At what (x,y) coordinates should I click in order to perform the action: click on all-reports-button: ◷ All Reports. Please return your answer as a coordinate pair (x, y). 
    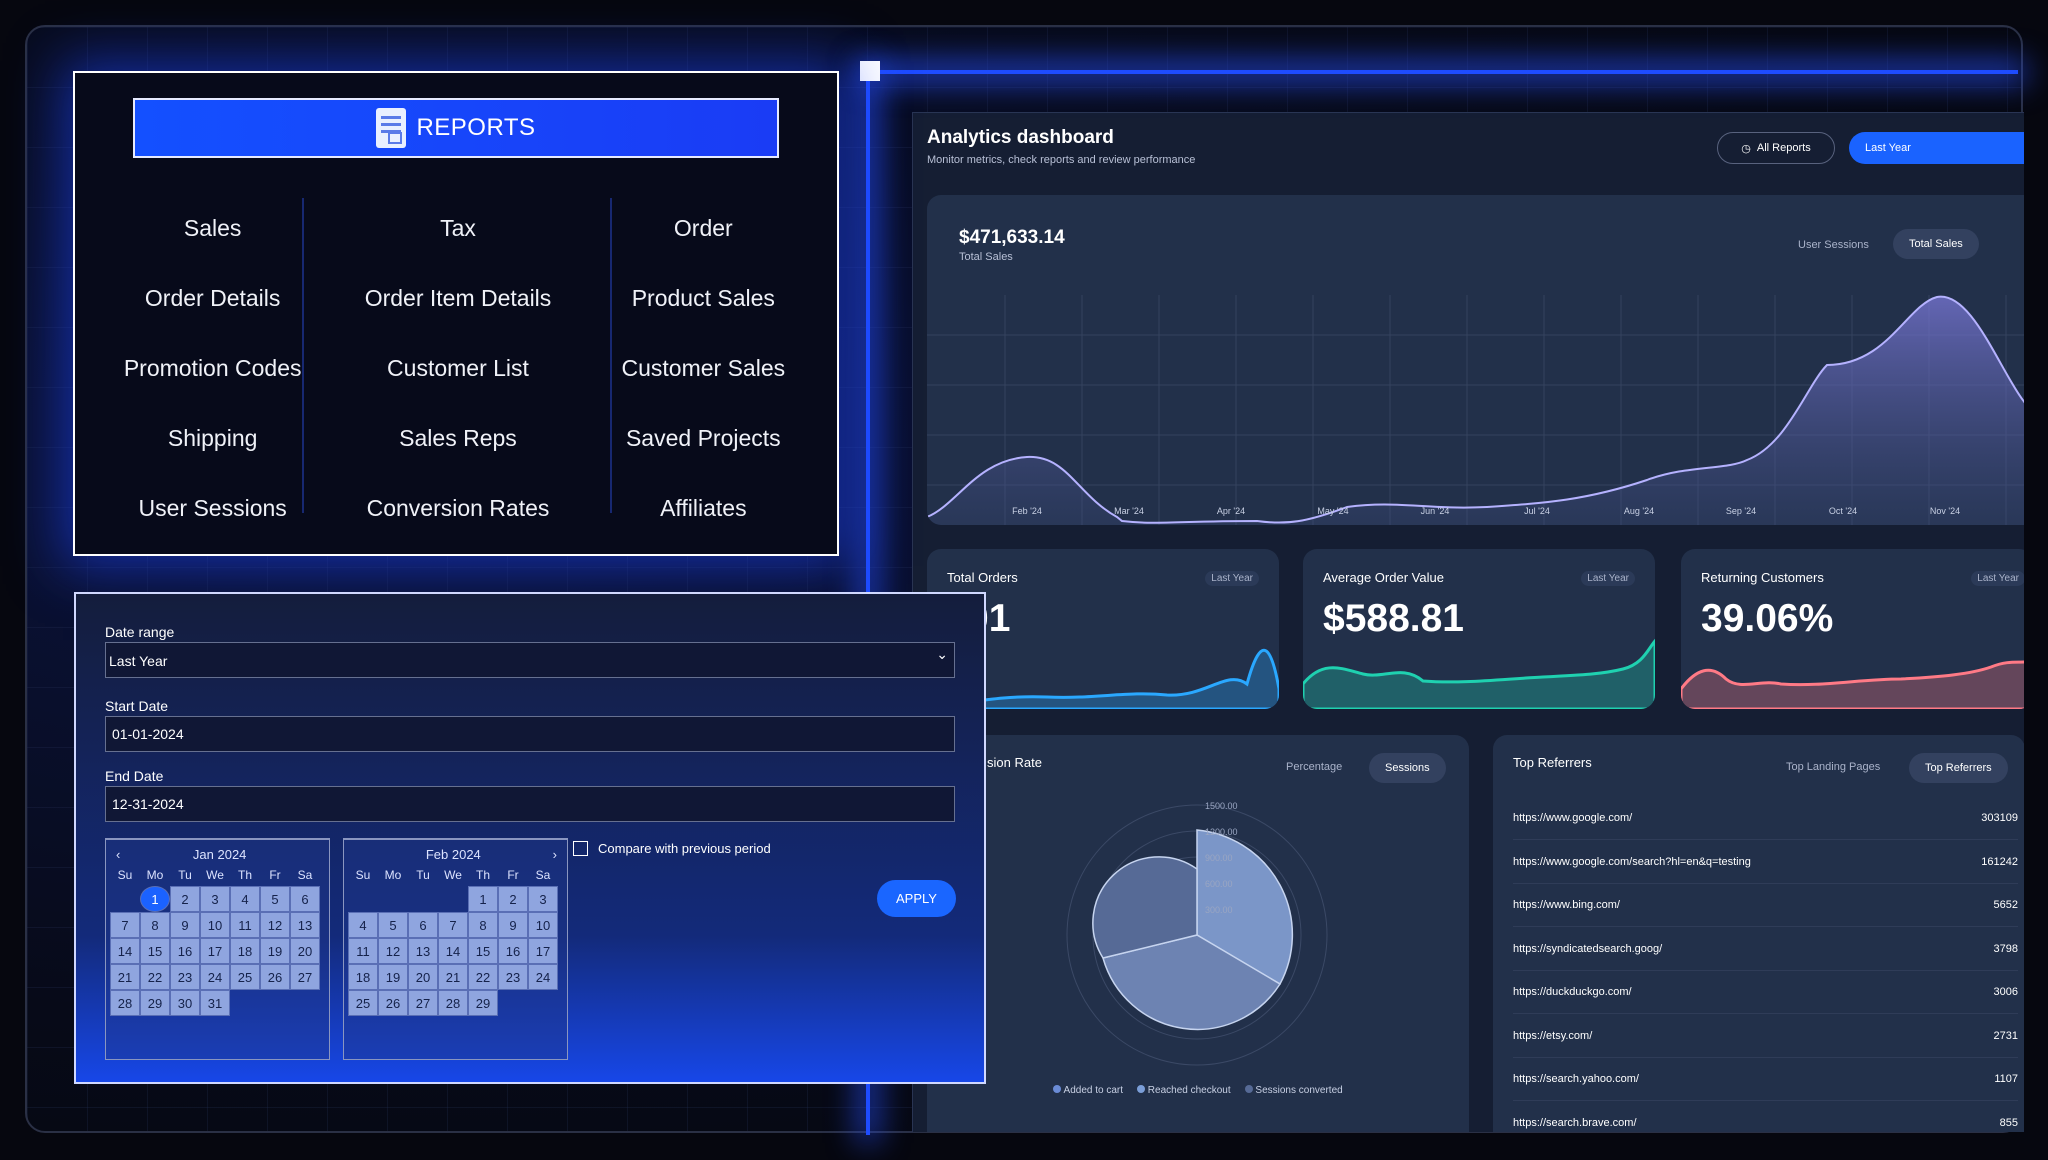
    Looking at the image, I should click on (1776, 148).